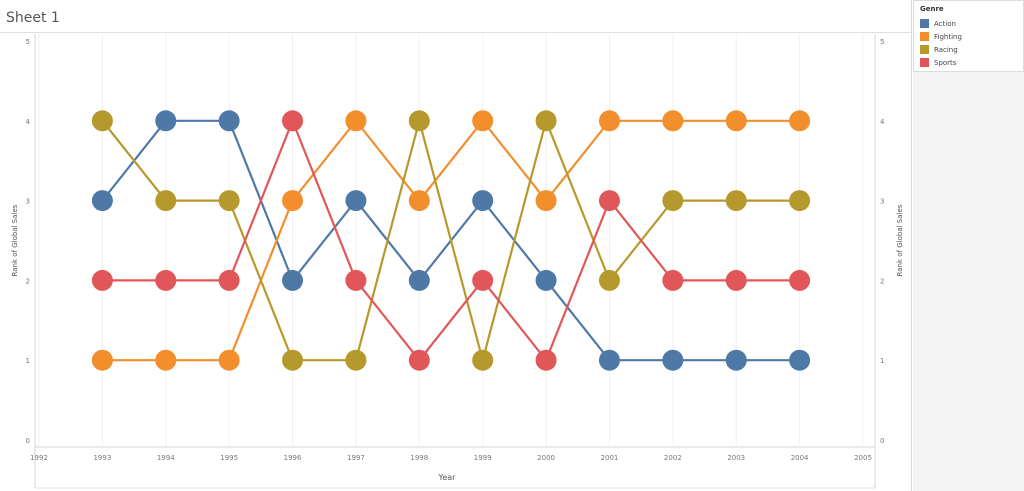  I want to click on x-tick-label: 1996, so click(293, 458).